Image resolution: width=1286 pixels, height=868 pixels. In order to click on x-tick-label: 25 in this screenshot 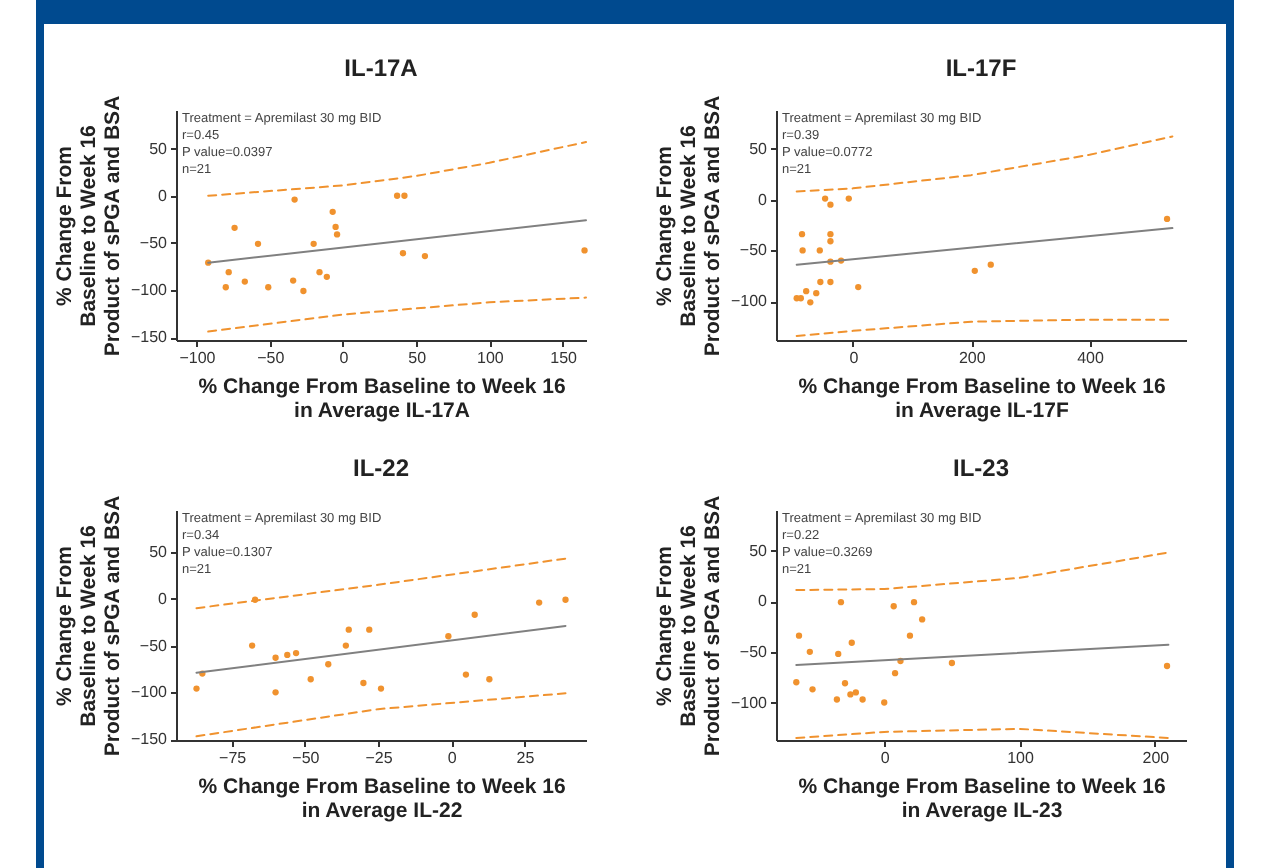, I will do `click(526, 758)`.